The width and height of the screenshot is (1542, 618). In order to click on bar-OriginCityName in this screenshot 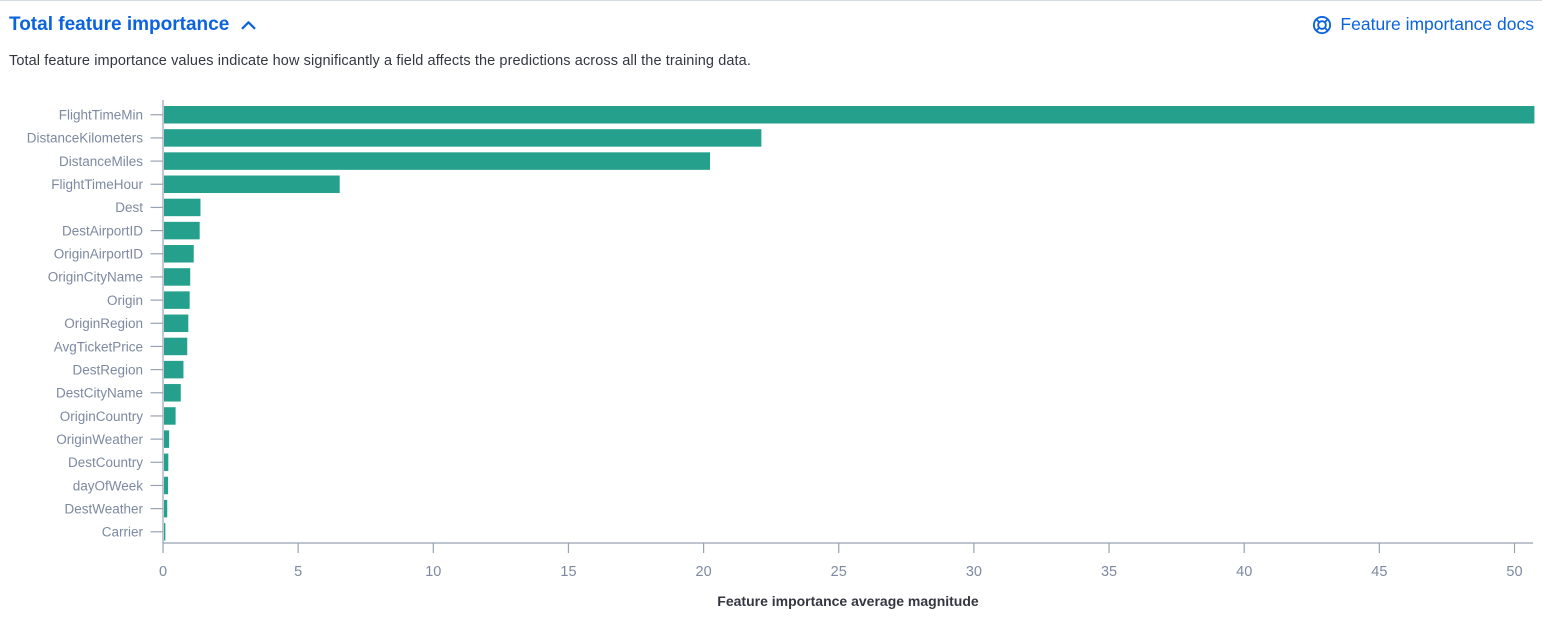, I will do `click(177, 277)`.